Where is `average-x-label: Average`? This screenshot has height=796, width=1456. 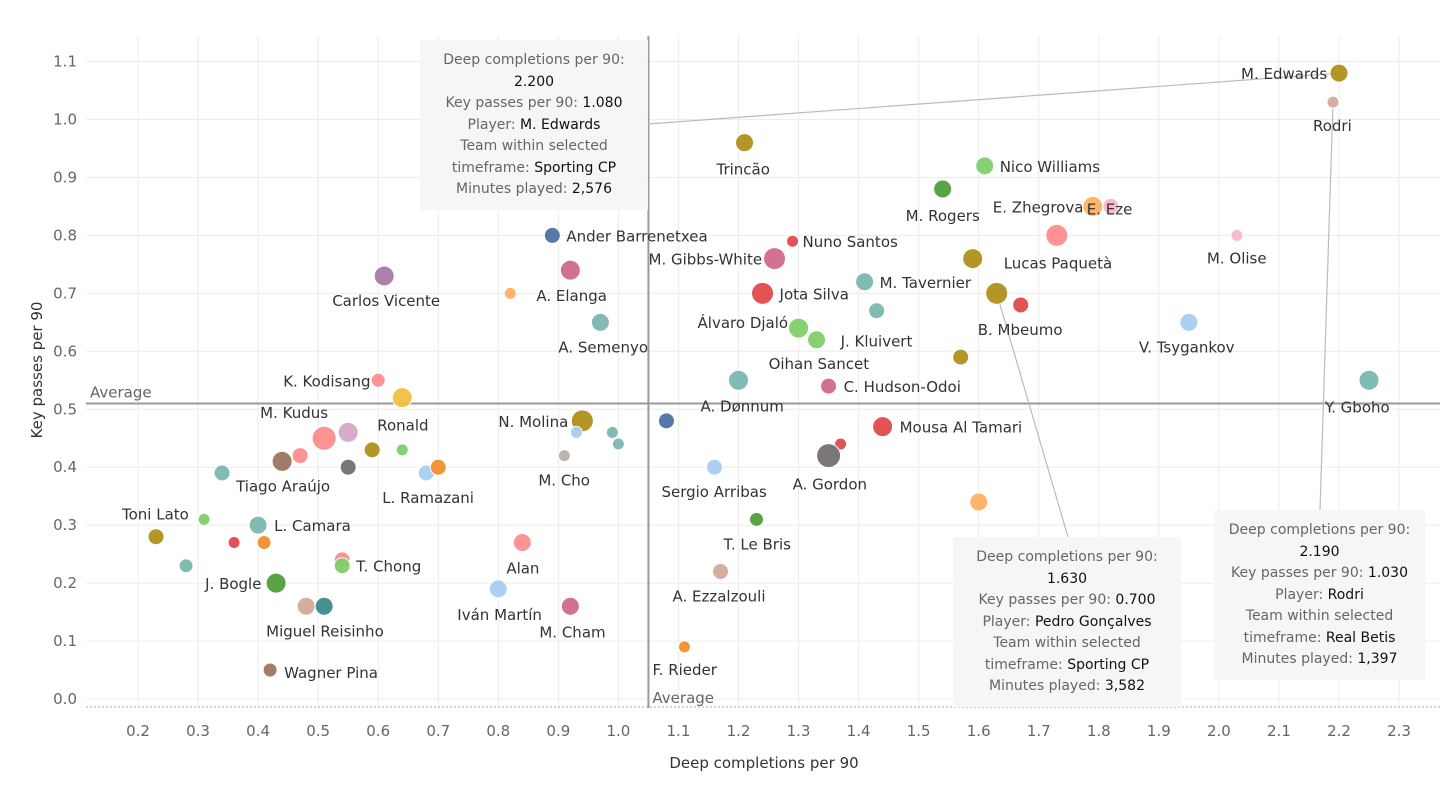
average-x-label: Average is located at coordinates (683, 698).